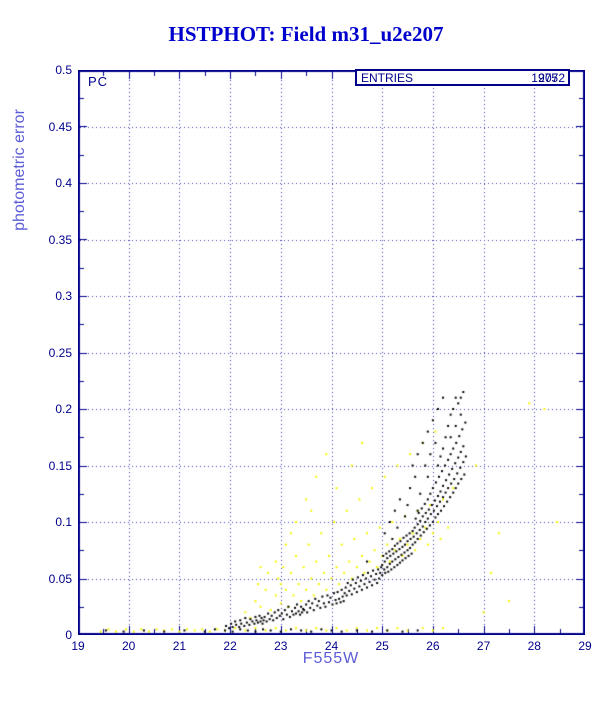  Describe the element at coordinates (68, 635) in the screenshot. I see `y-tick-label: 0` at that location.